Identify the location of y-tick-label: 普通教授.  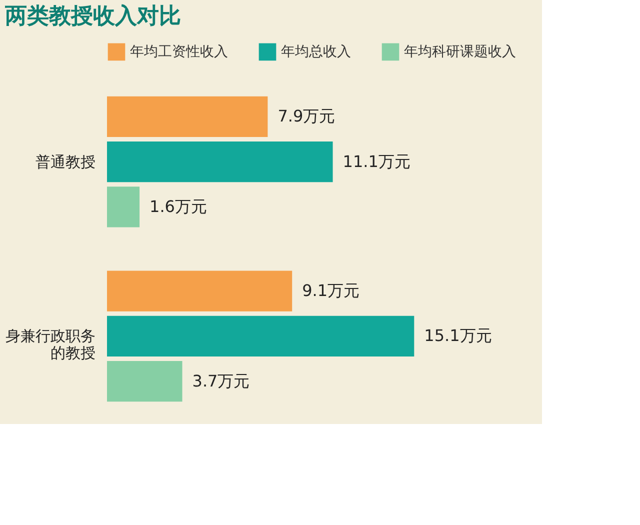
(66, 161).